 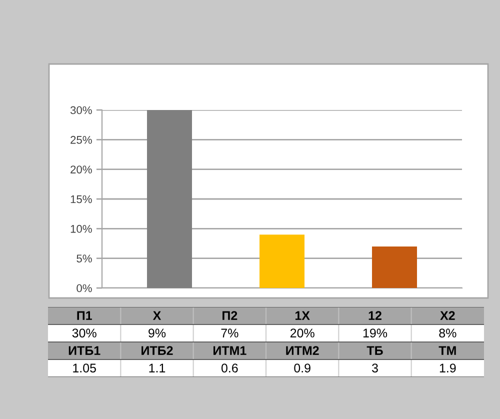 What do you see at coordinates (375, 368) in the screenshot?
I see `text: 3` at bounding box center [375, 368].